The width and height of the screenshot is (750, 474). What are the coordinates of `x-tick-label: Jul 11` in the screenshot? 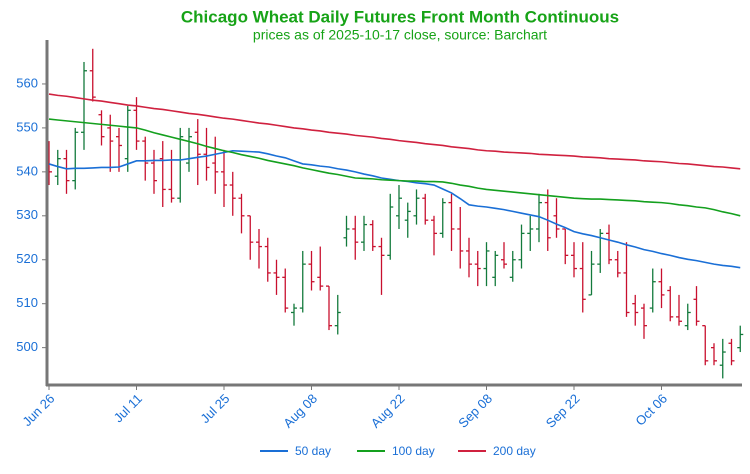 It's located at (128, 408).